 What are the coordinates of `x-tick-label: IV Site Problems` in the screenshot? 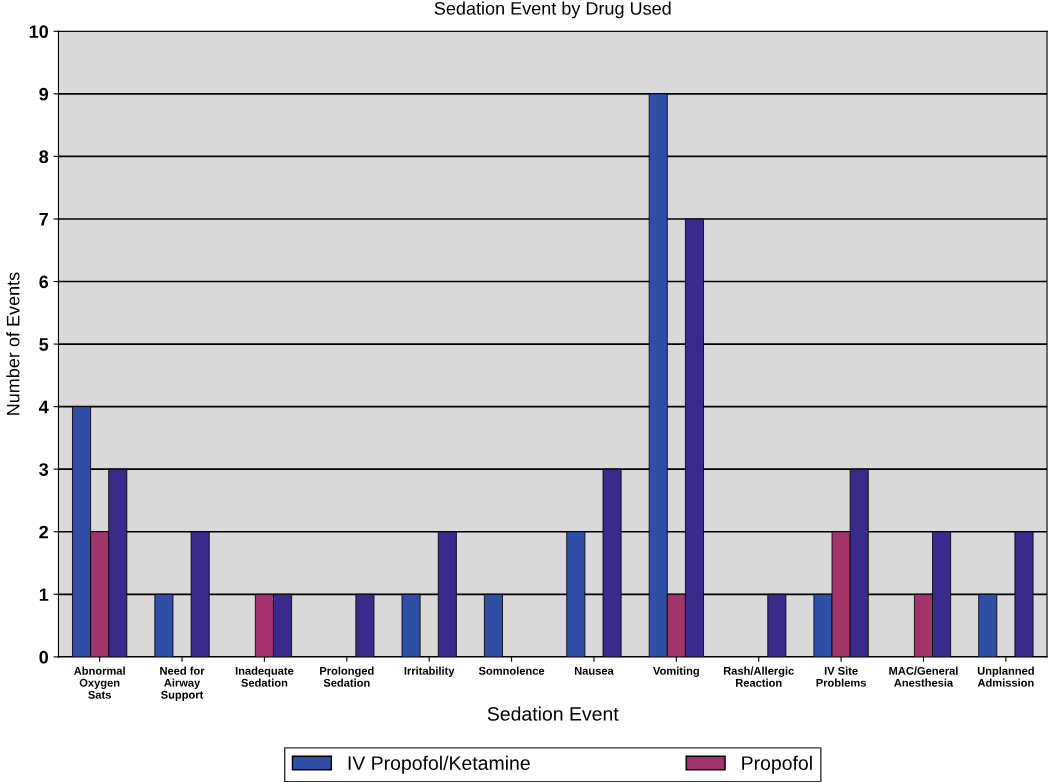 It's located at (841, 676).